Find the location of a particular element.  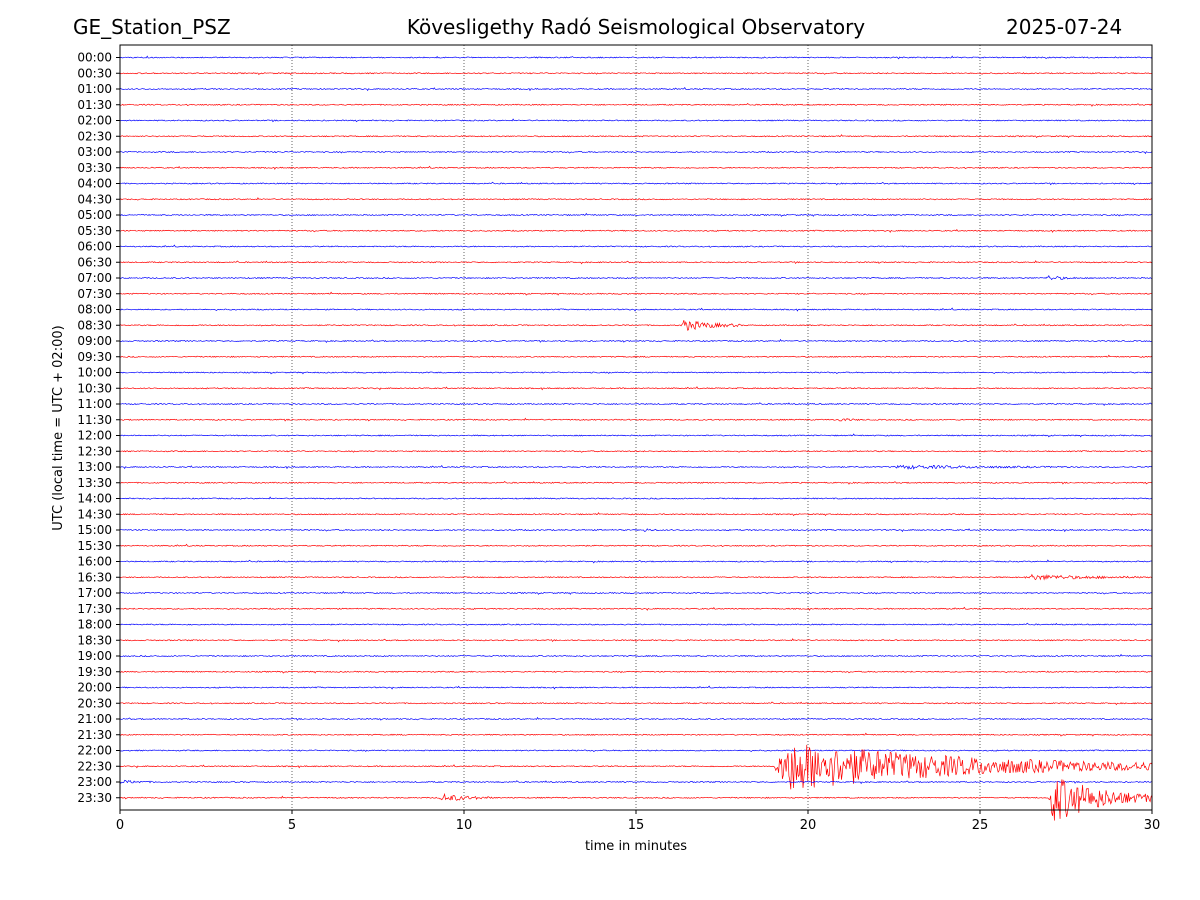

trace-09:30 is located at coordinates (636, 356).